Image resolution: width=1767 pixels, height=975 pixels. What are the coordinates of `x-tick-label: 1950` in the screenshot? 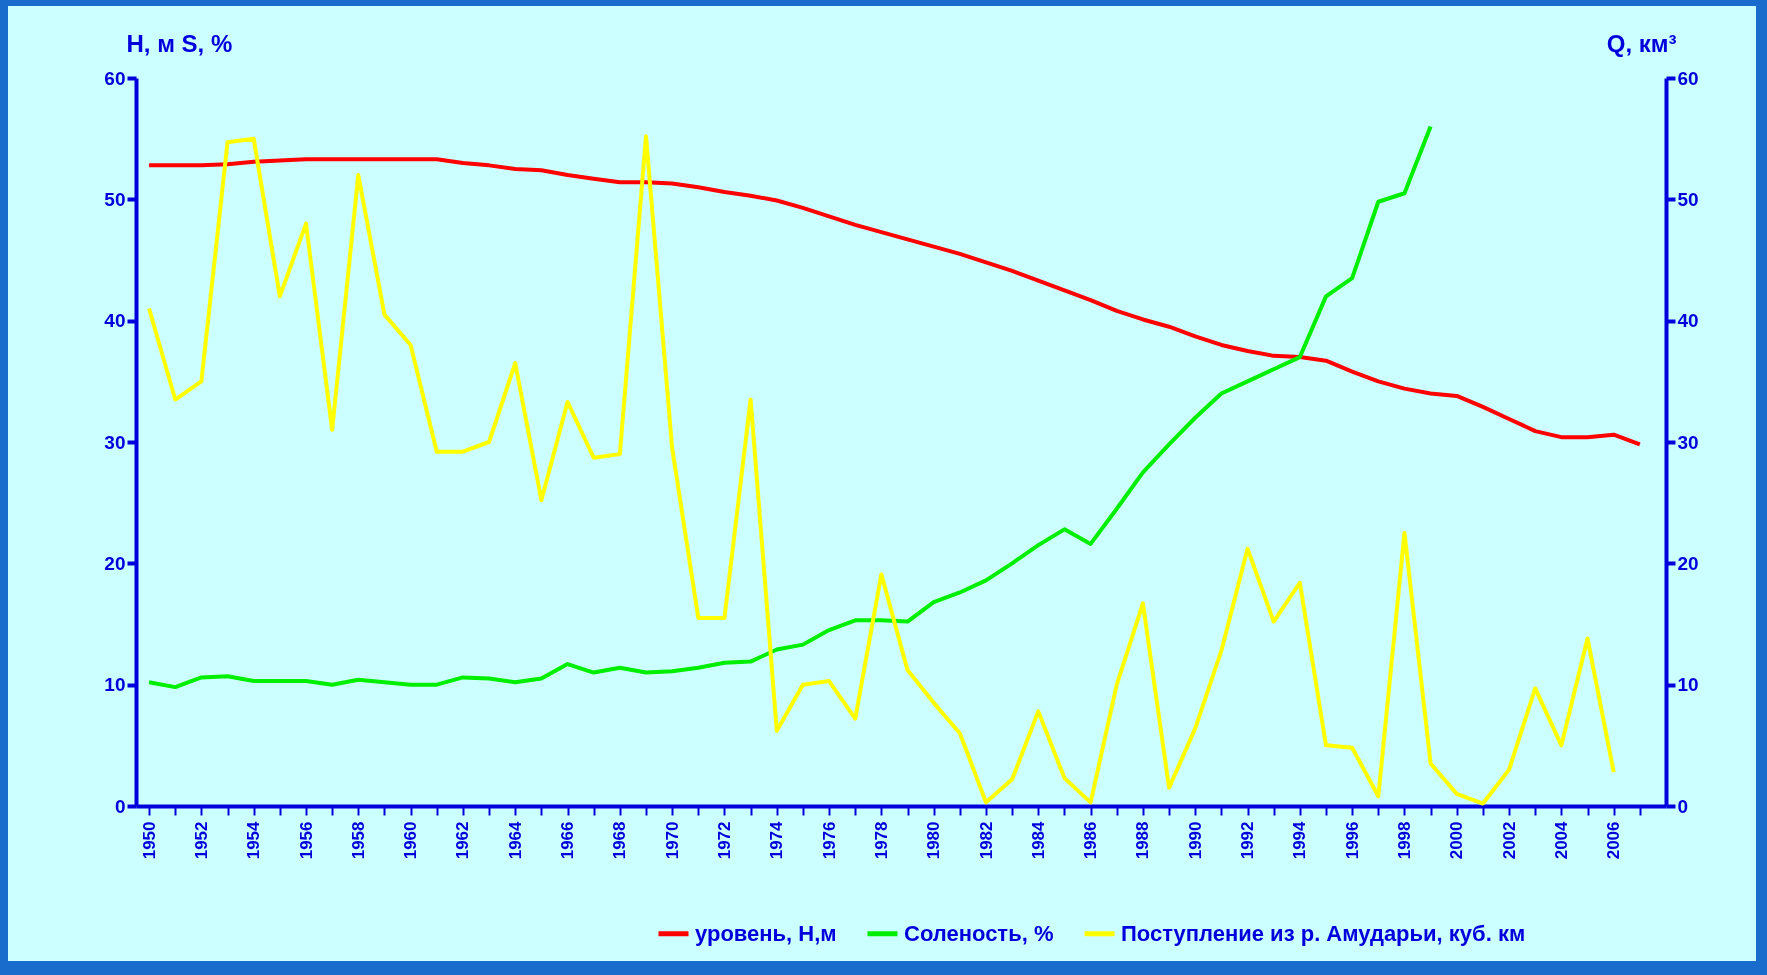 It's located at (149, 840).